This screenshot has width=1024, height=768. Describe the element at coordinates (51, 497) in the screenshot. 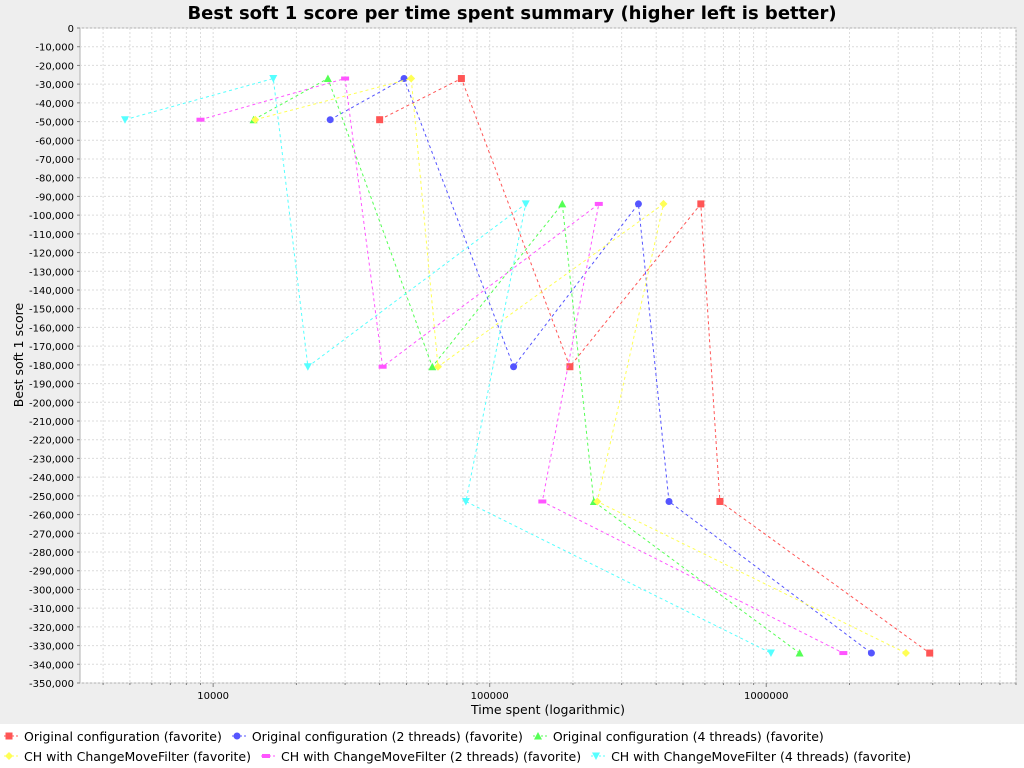

I see `y-tick-label: -250,000` at that location.